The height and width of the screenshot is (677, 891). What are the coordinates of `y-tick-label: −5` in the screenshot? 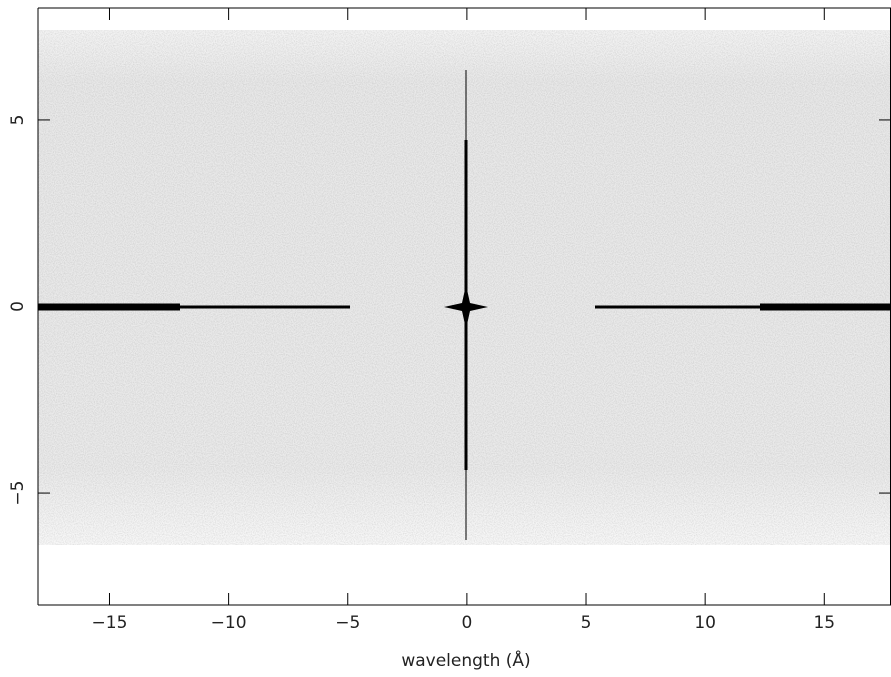 It's located at (18, 493).